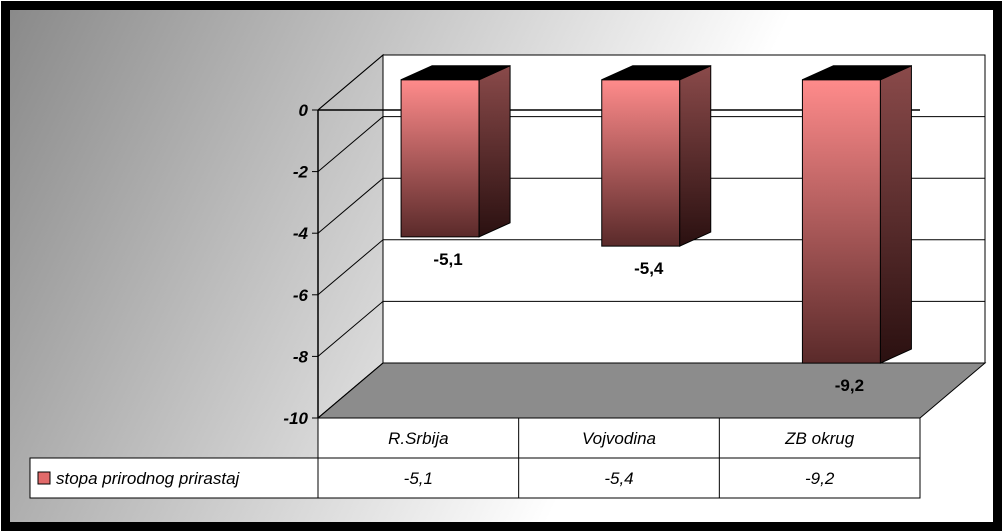  What do you see at coordinates (301, 233) in the screenshot?
I see `y-tick-label: -4` at bounding box center [301, 233].